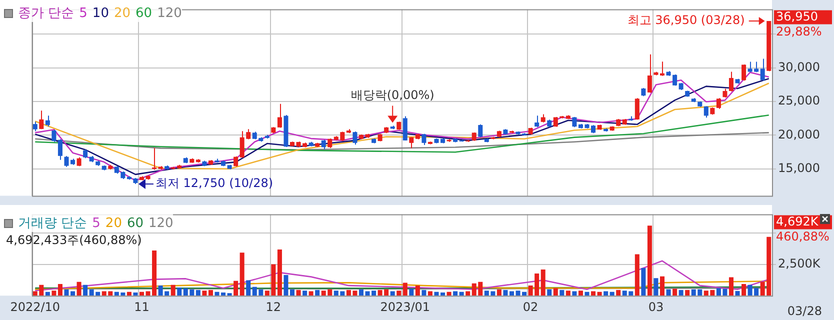  What do you see at coordinates (113, 223) in the screenshot?
I see `text: 20` at bounding box center [113, 223].